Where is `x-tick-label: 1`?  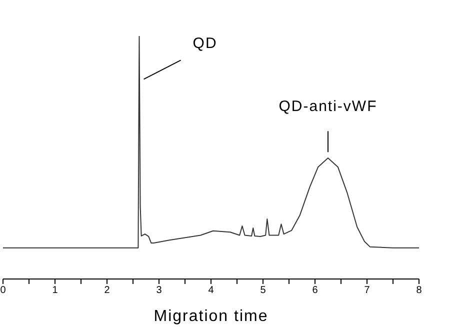
x-tick-label: 1 is located at coordinates (55, 290).